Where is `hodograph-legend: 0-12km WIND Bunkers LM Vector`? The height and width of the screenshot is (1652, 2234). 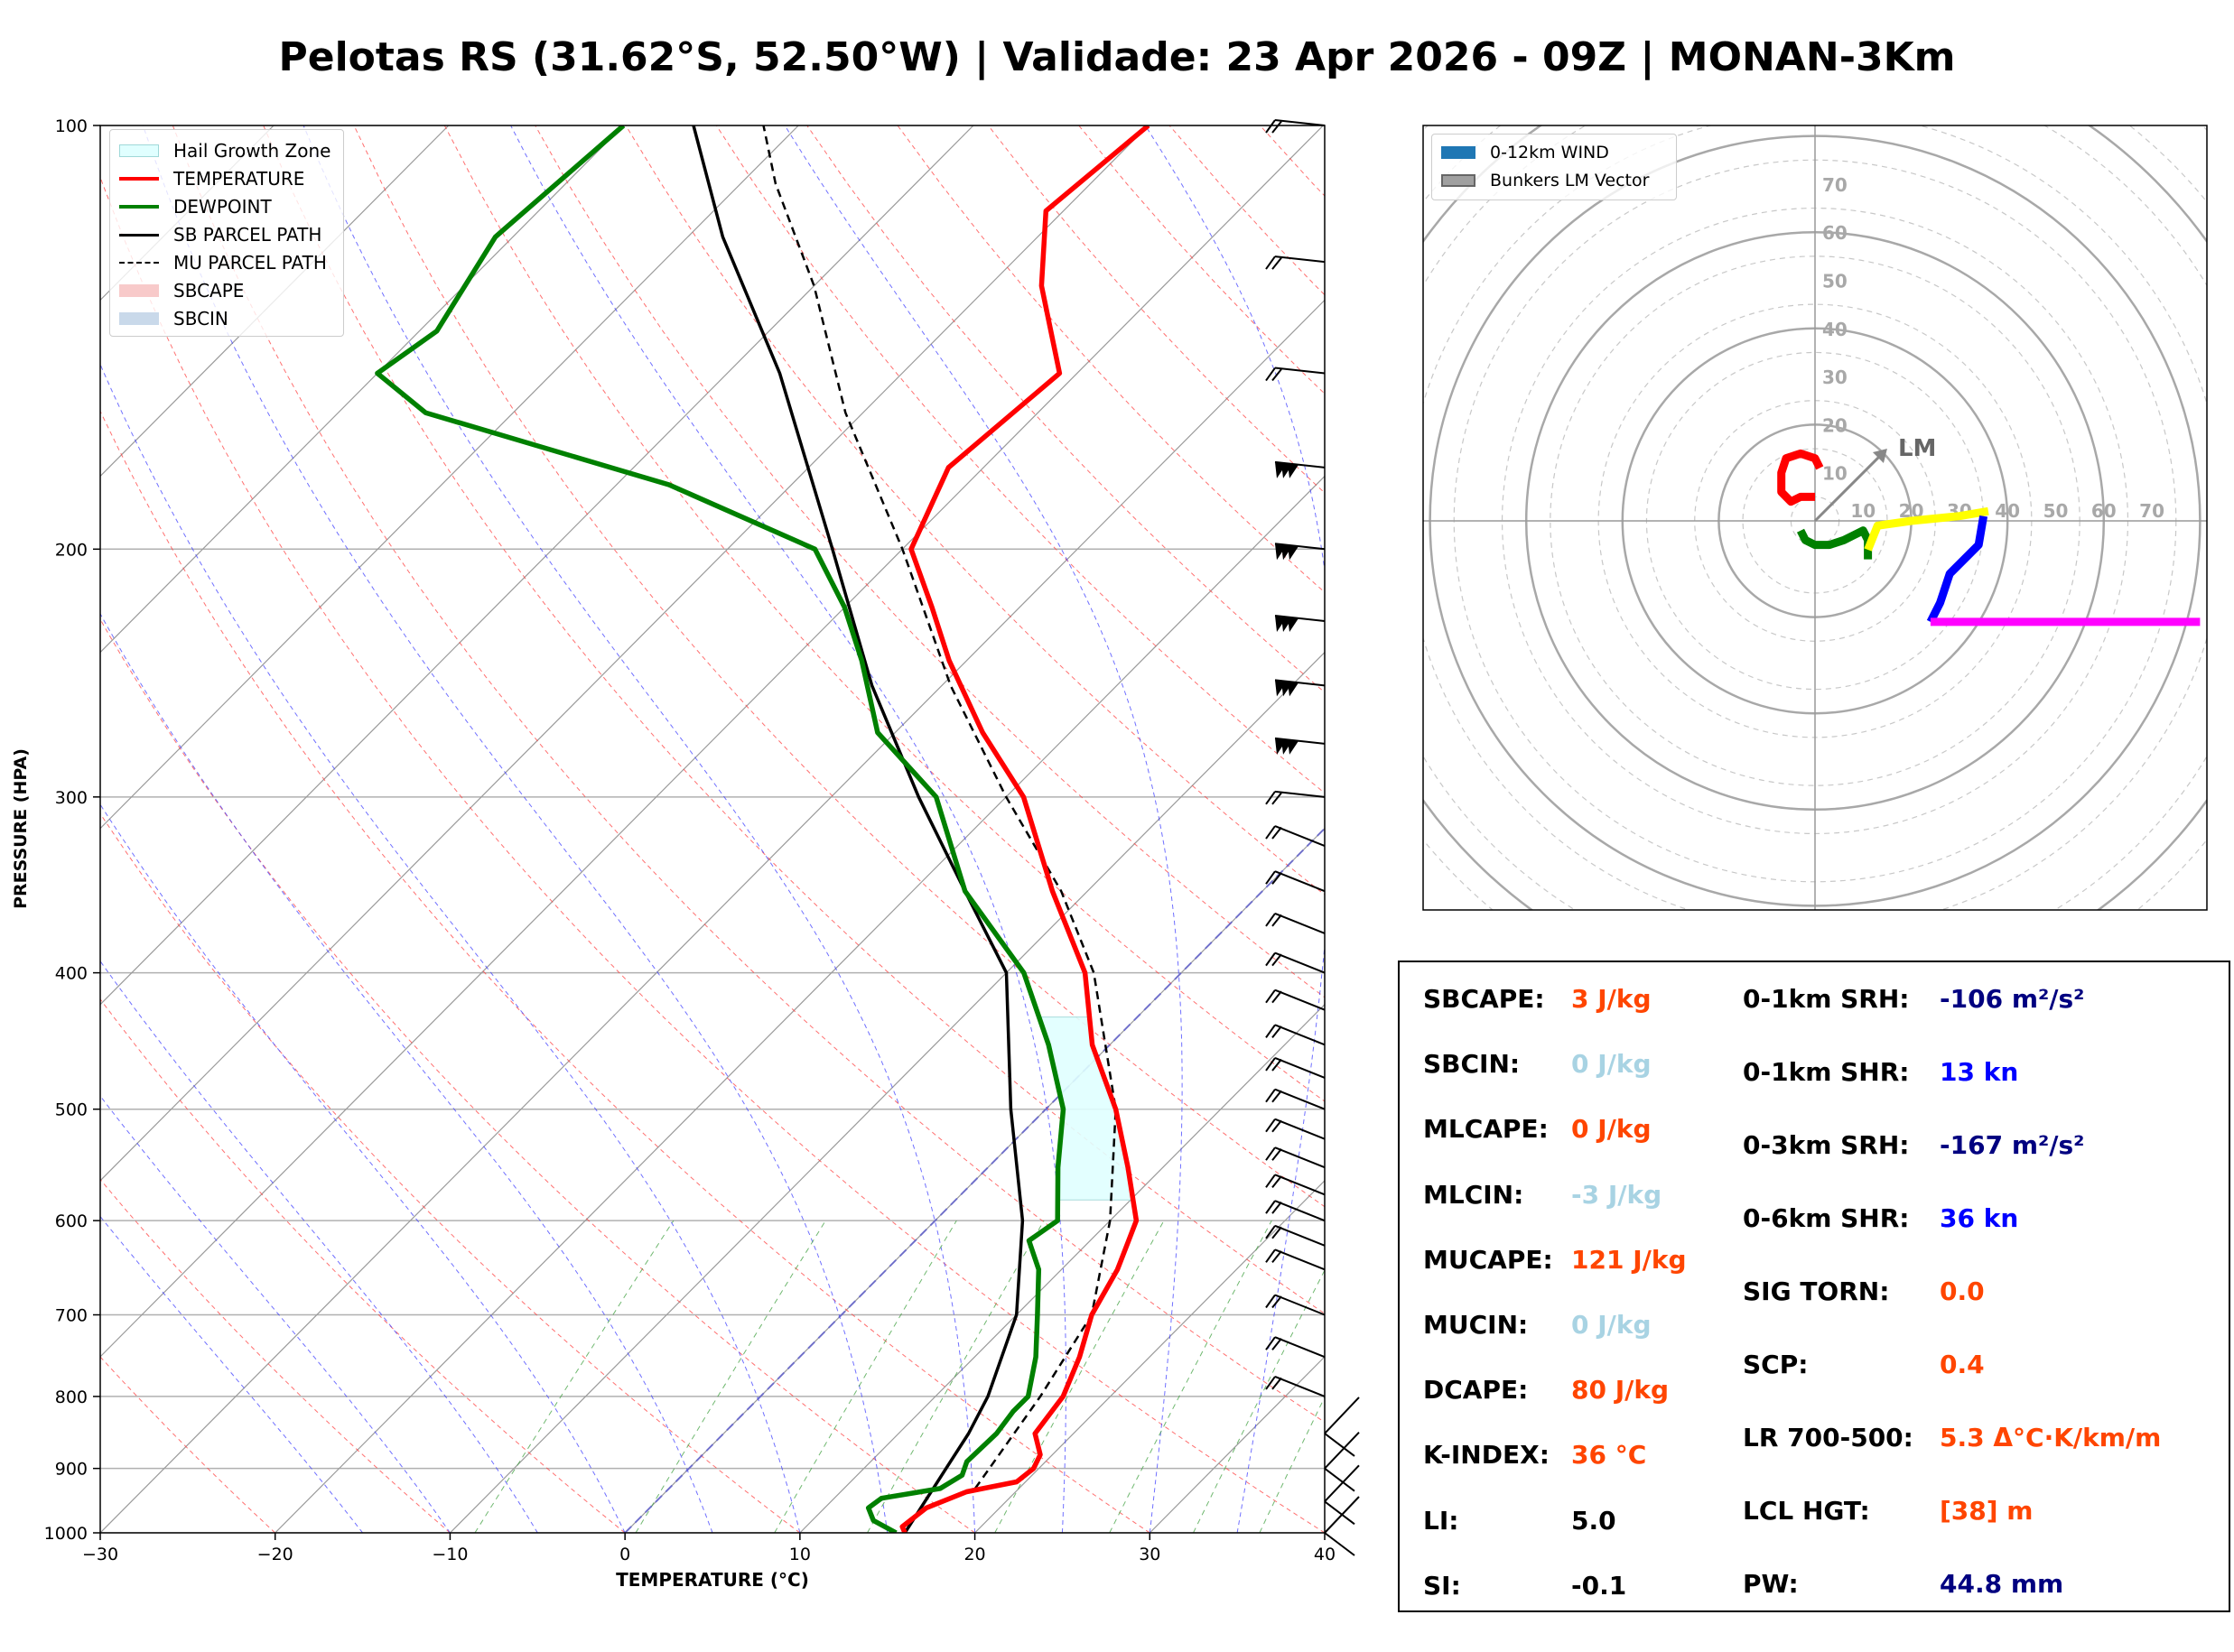 hodograph-legend: 0-12km WIND Bunkers LM Vector is located at coordinates (1554, 167).